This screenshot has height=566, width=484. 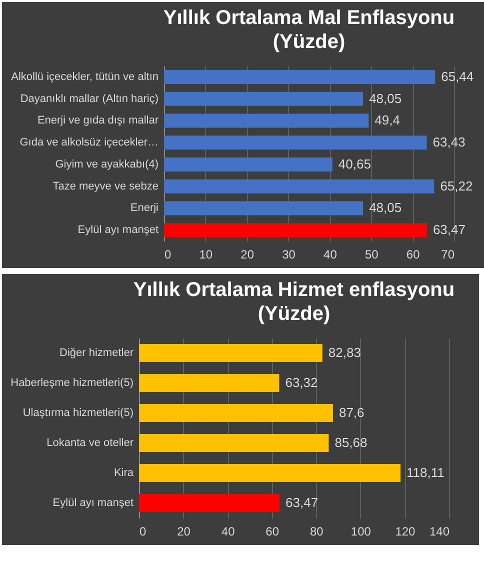 I want to click on chart-title: Yıllık Ortalama Mal Enflasyonu, so click(x=309, y=18).